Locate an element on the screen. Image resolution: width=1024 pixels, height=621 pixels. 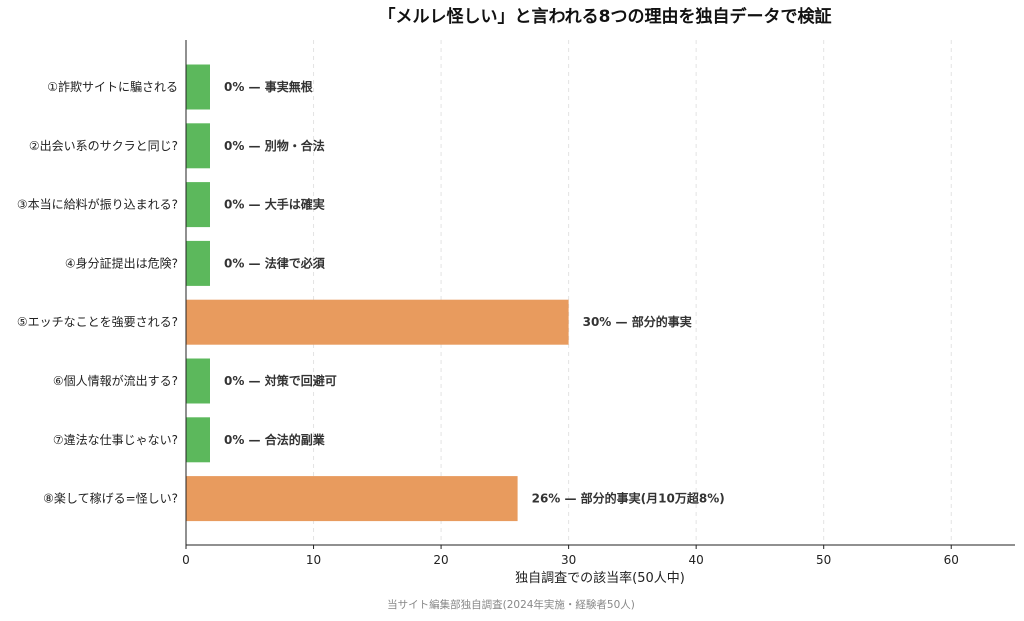
x-axis-title: 独自調査での該当率(50人中) is located at coordinates (600, 578).